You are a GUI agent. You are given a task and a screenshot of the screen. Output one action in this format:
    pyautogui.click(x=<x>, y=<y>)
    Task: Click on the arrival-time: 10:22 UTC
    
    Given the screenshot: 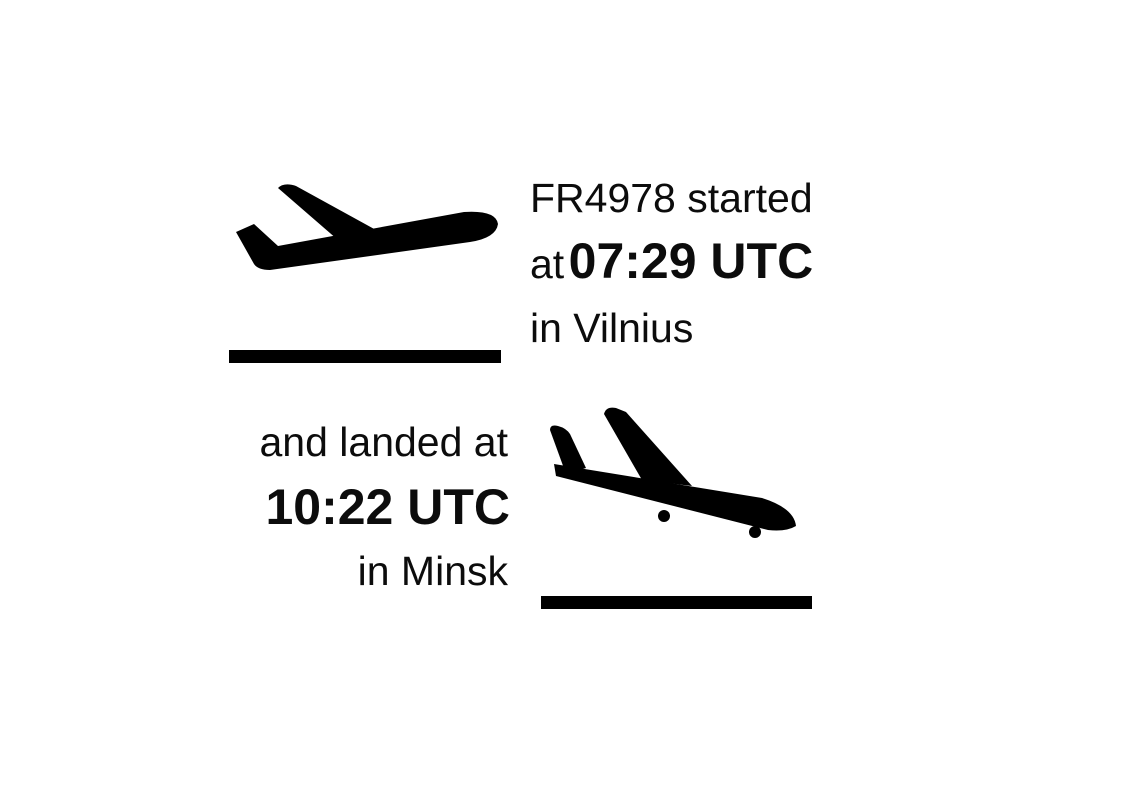 What is the action you would take?
    pyautogui.click(x=387, y=507)
    